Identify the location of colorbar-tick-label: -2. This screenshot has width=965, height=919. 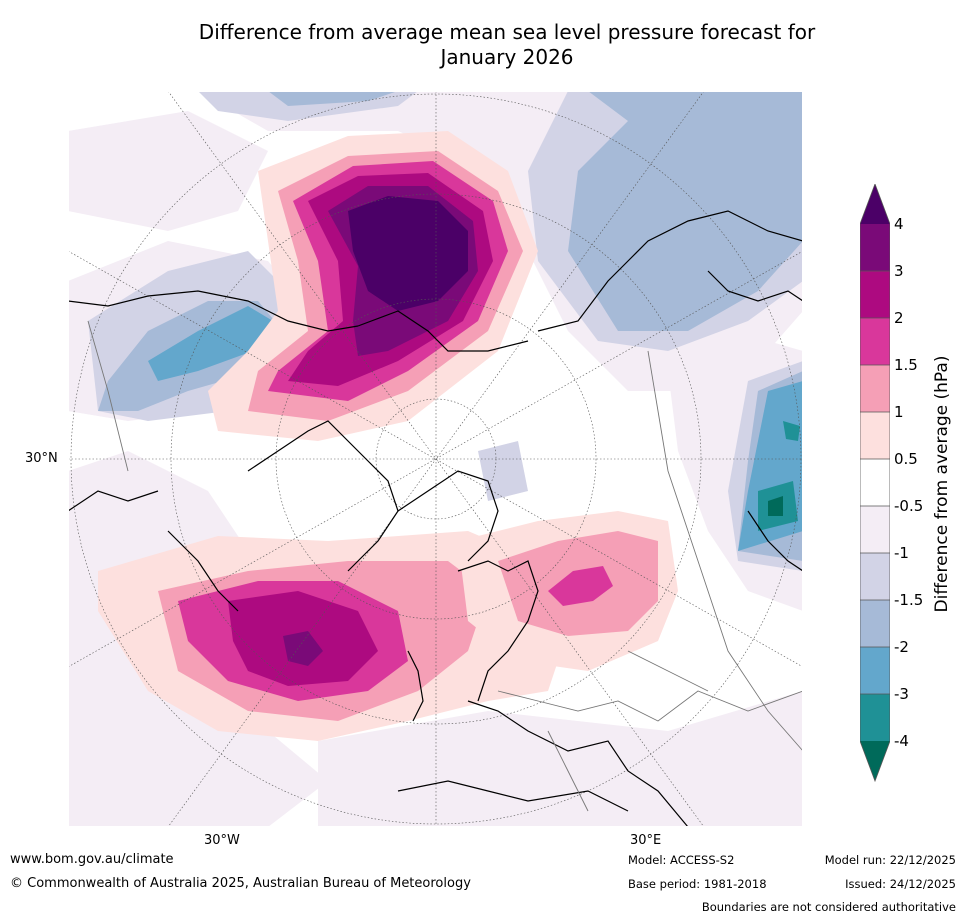
(901, 647).